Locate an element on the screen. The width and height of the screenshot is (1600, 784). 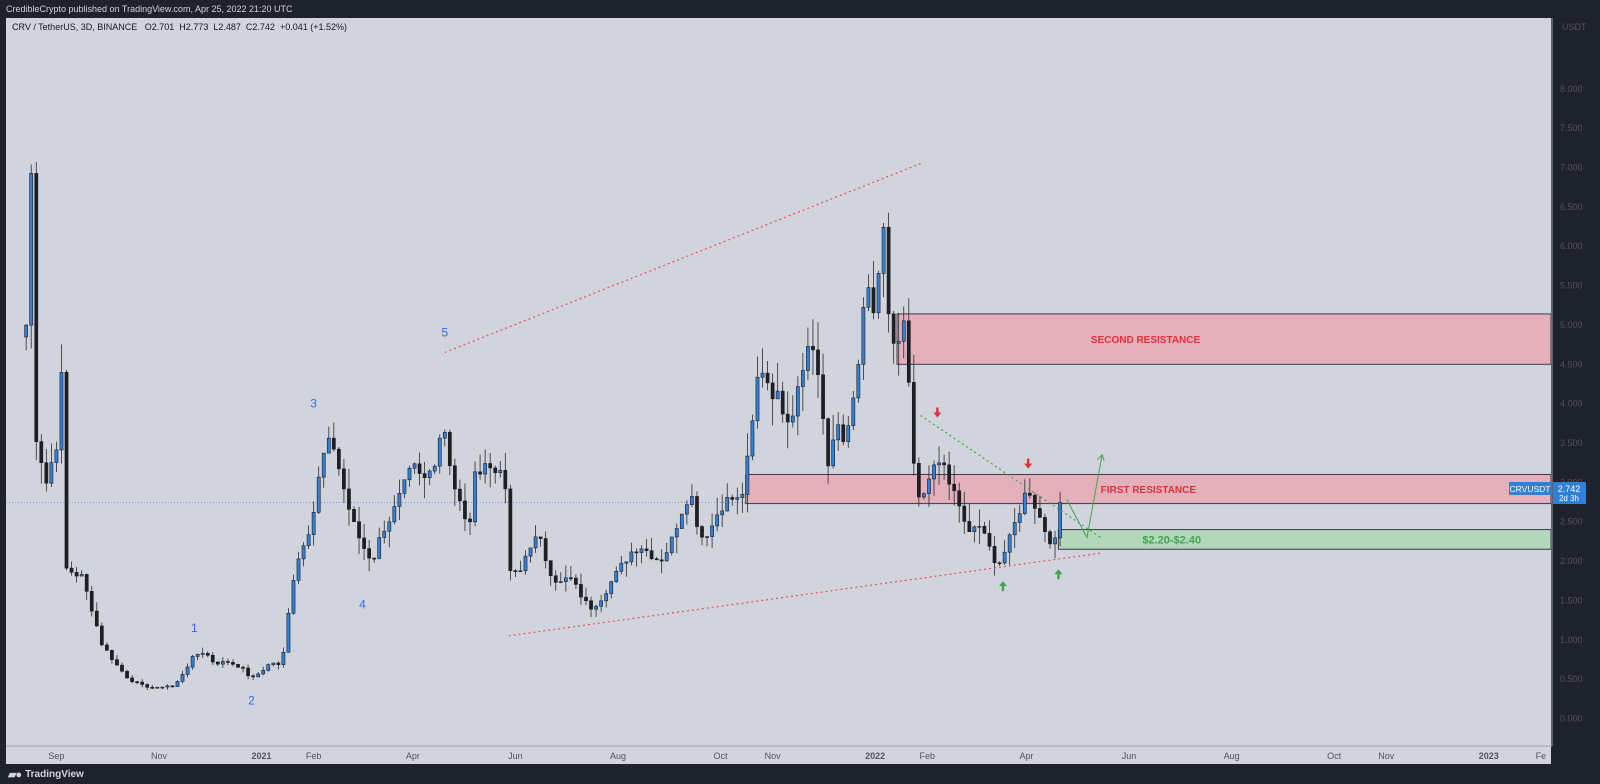
y-tick-label: 2.500 is located at coordinates (1571, 522).